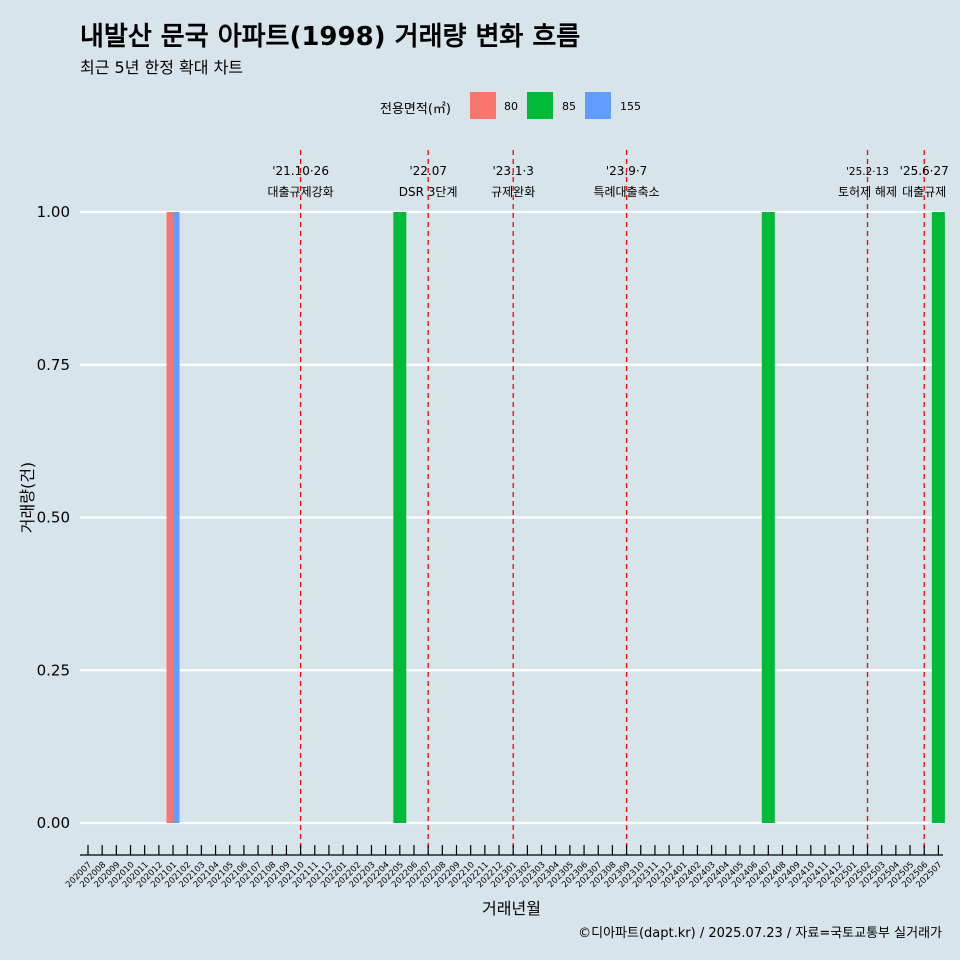 This screenshot has width=960, height=960. What do you see at coordinates (162, 67) in the screenshot?
I see `chart-subtitle: 최근 5년 한정 확대 차트` at bounding box center [162, 67].